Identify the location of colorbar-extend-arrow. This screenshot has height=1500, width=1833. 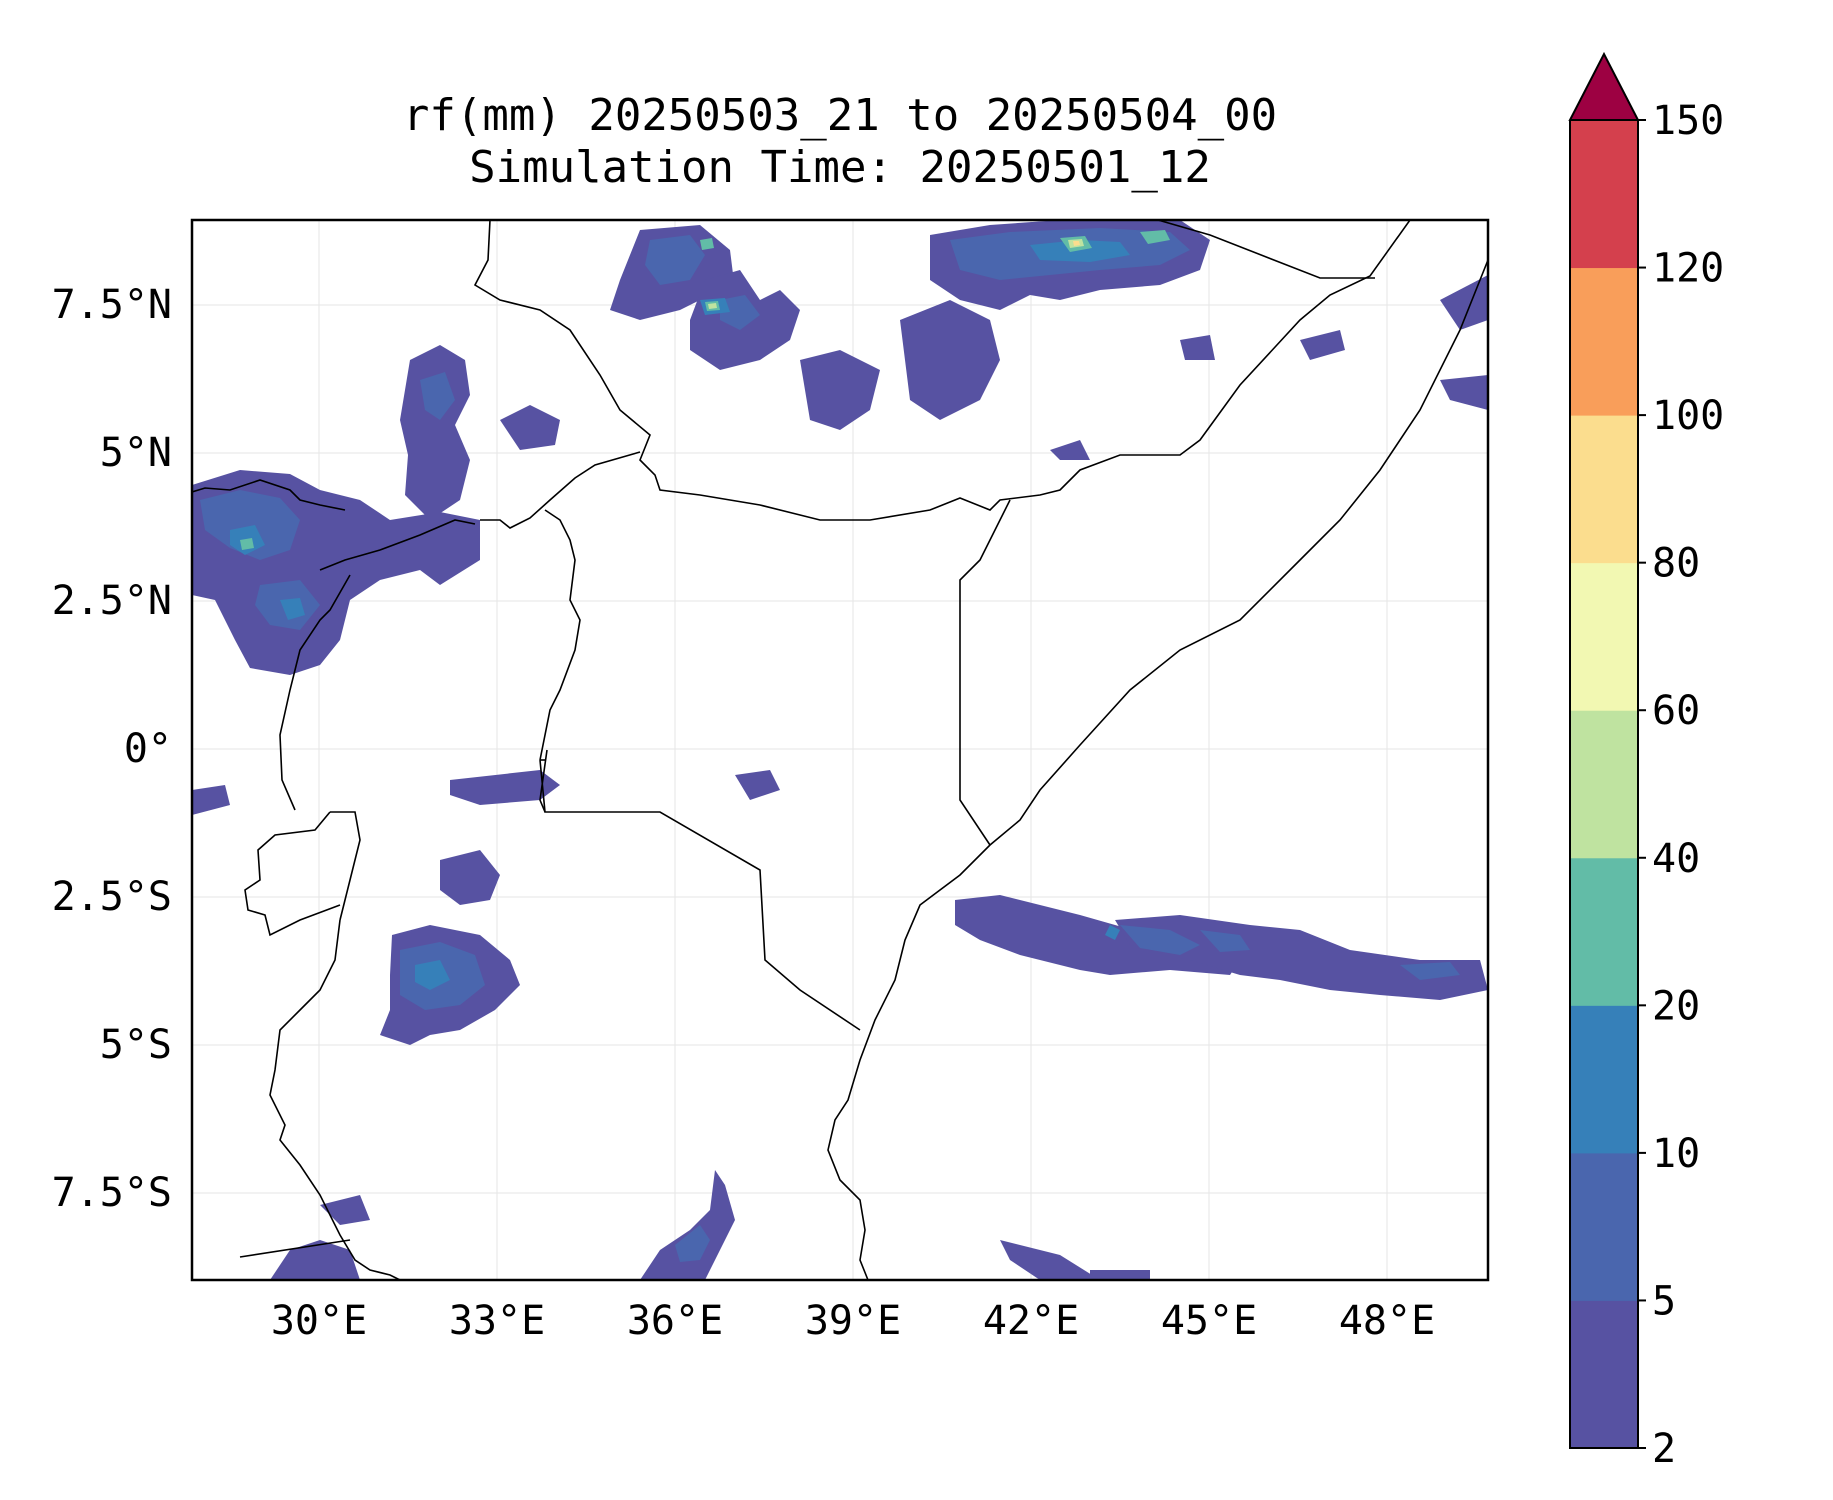
(1604, 86).